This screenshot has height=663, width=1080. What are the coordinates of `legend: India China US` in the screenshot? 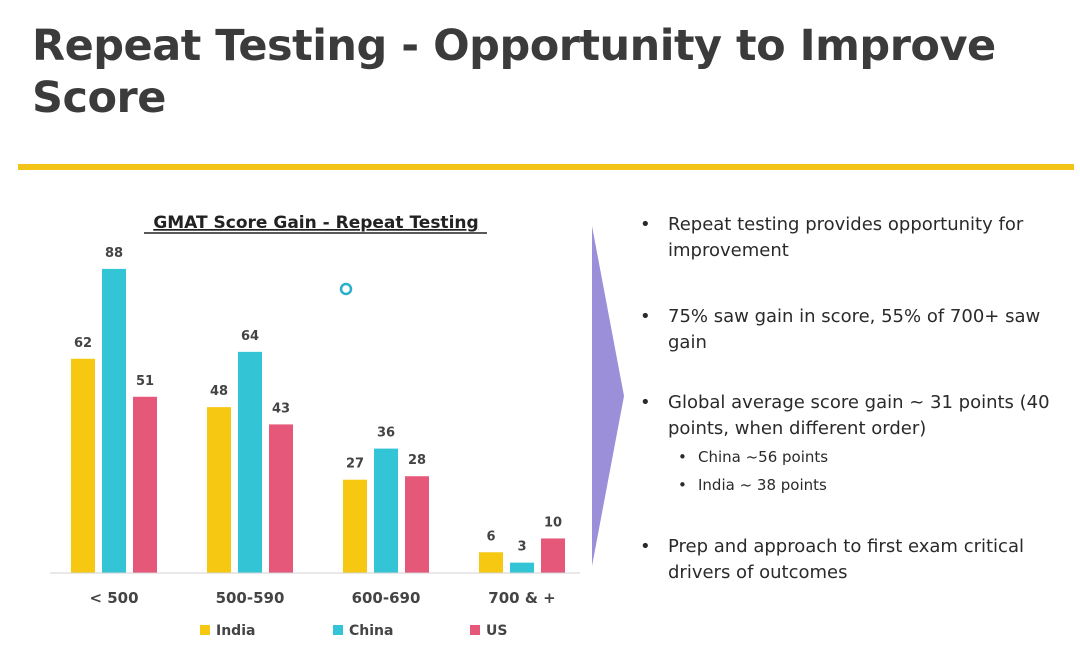 It's located at (353, 631).